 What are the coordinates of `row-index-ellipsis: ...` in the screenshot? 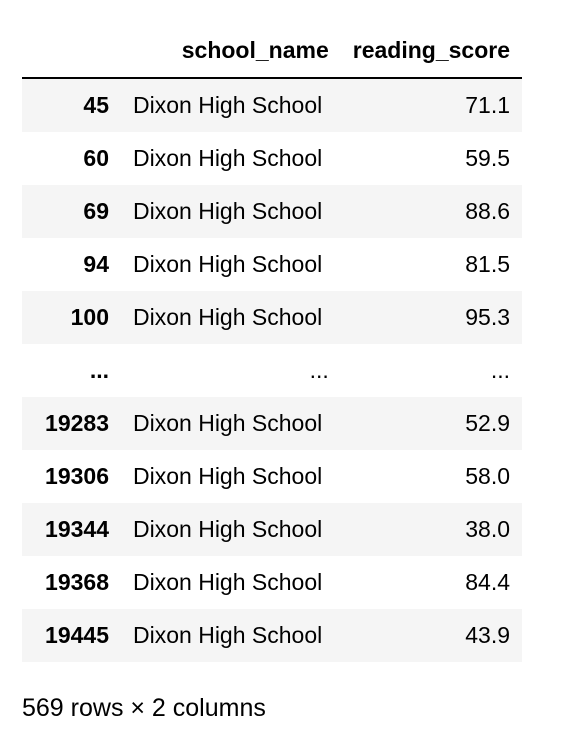 It's located at (99, 370).